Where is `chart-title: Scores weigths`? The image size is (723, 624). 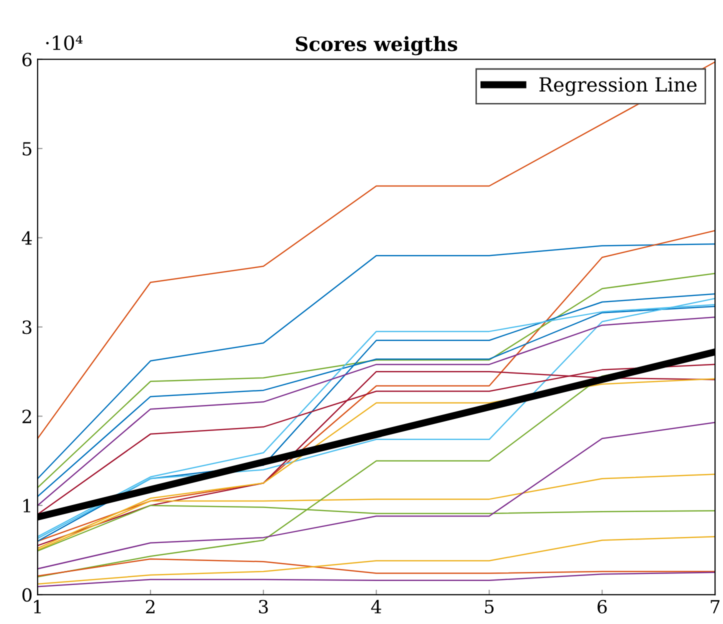 chart-title: Scores weigths is located at coordinates (377, 46).